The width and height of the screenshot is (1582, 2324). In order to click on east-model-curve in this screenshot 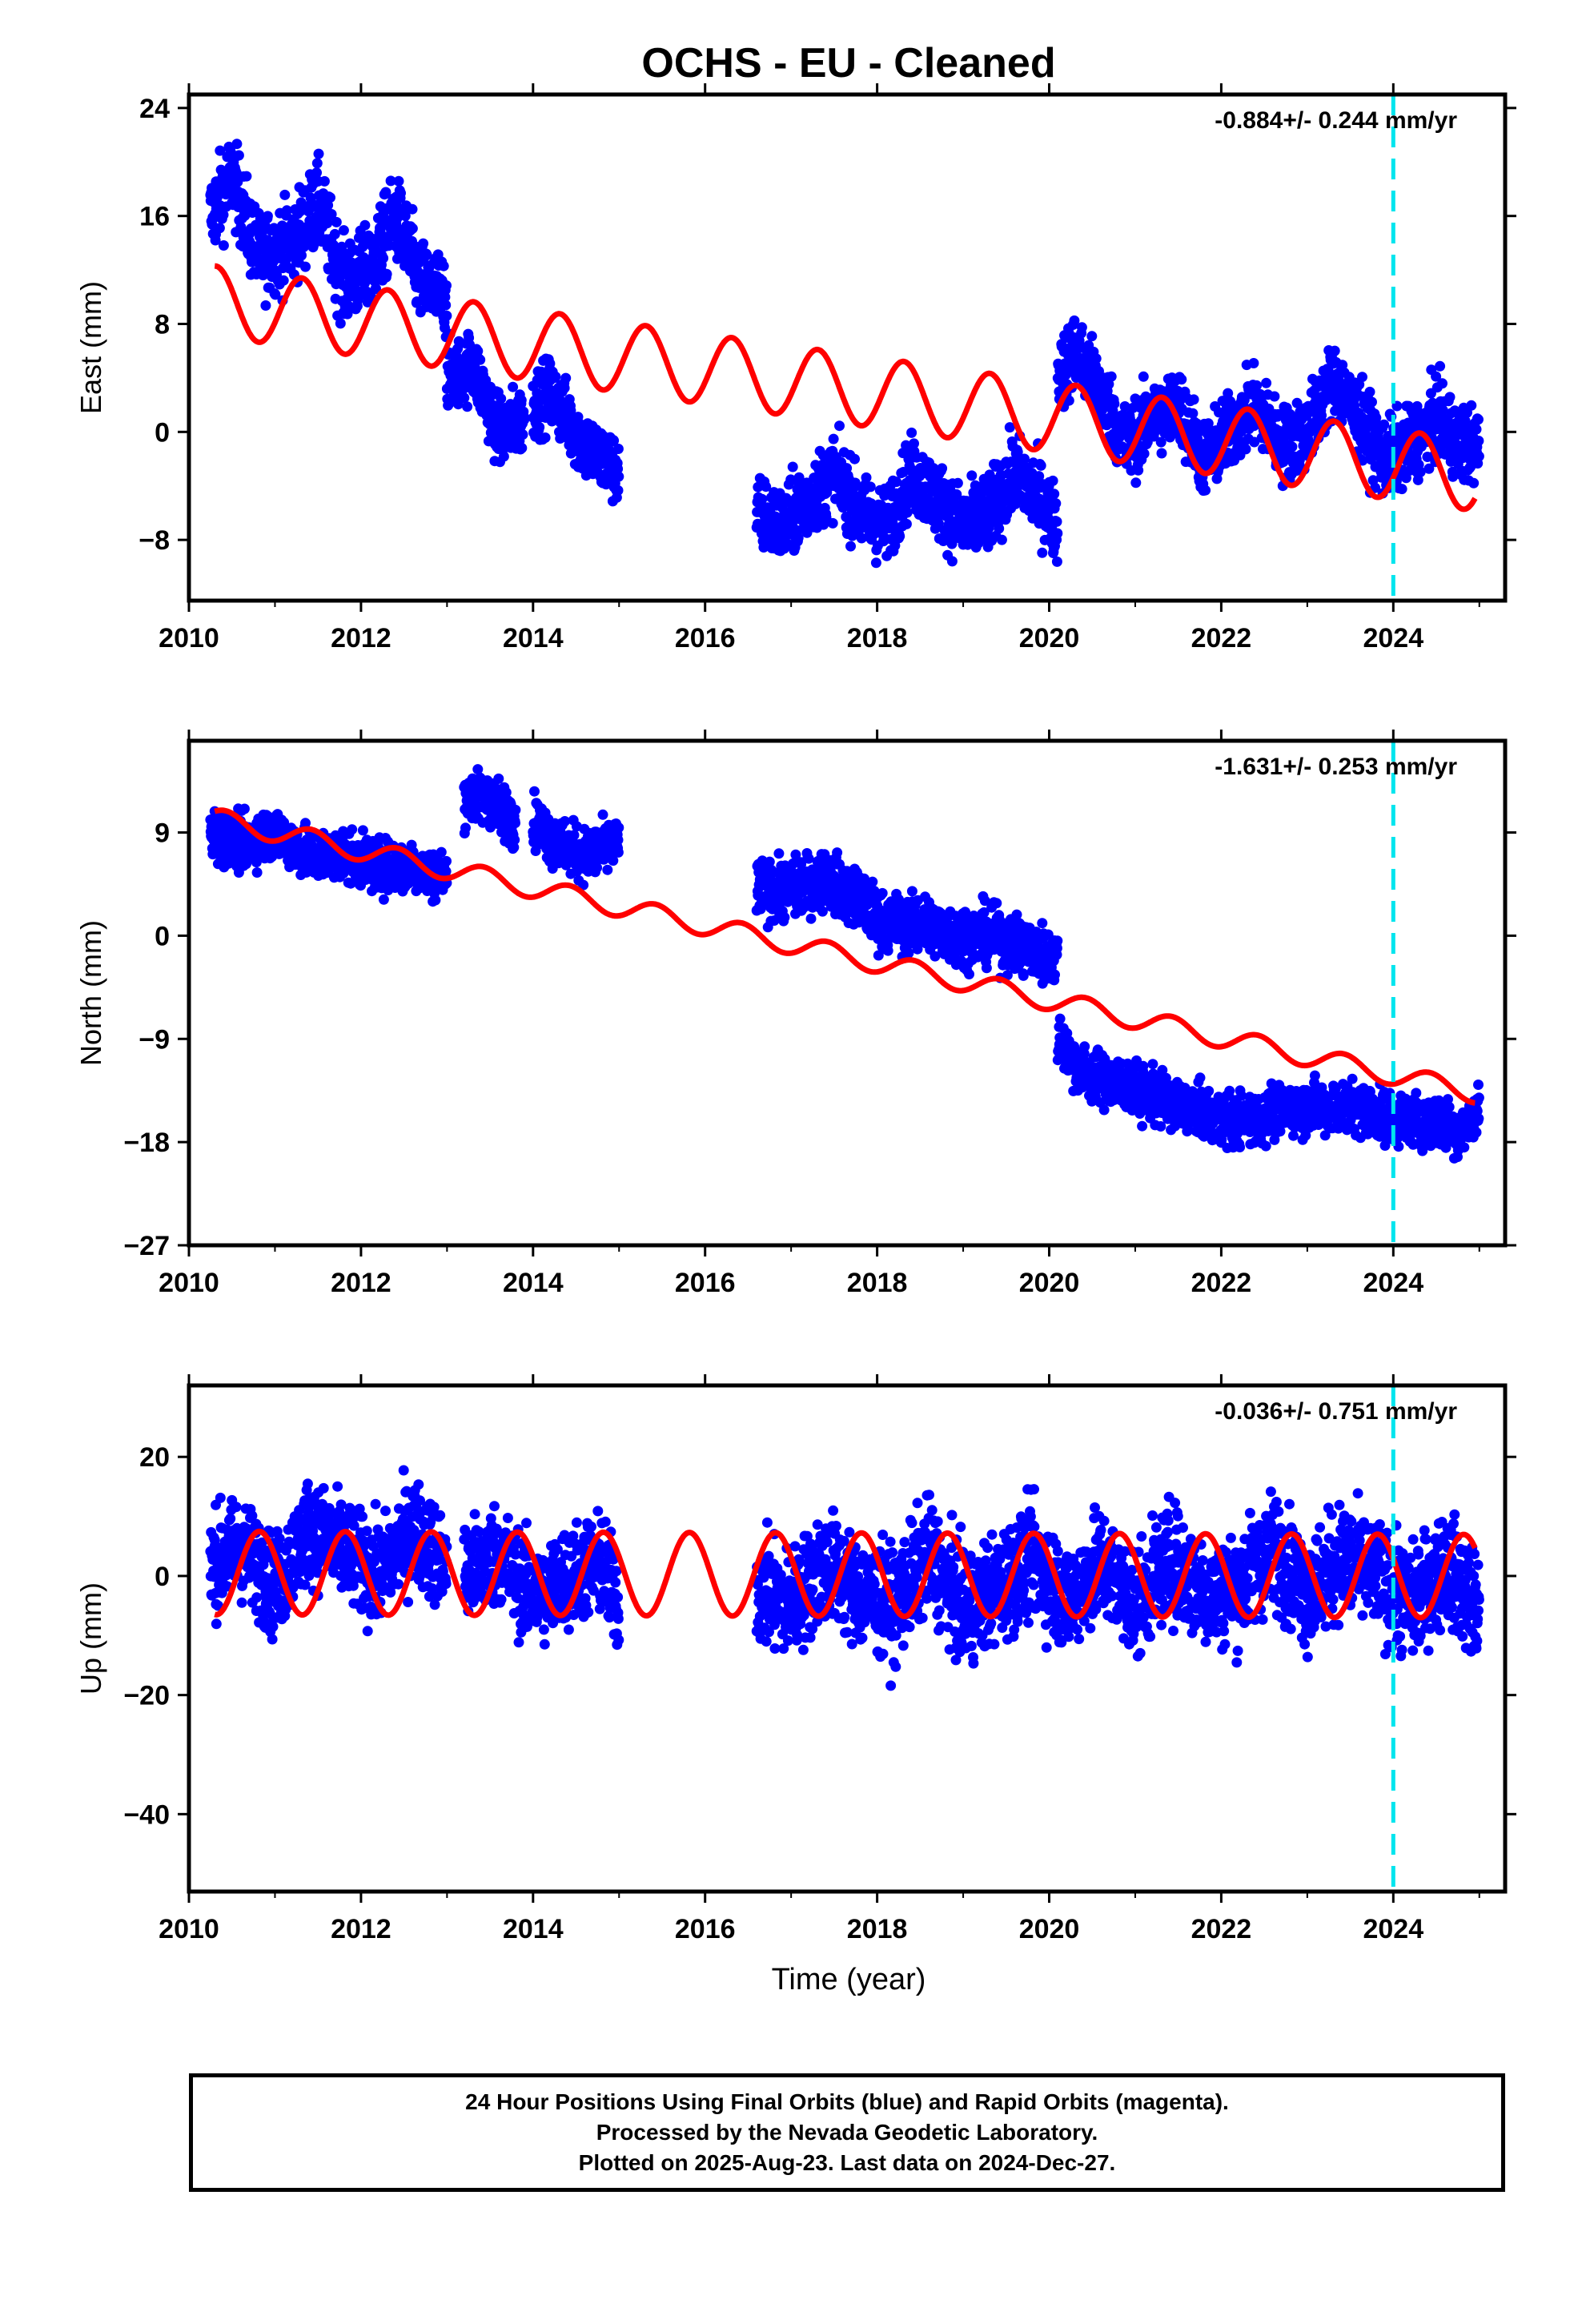, I will do `click(846, 388)`.